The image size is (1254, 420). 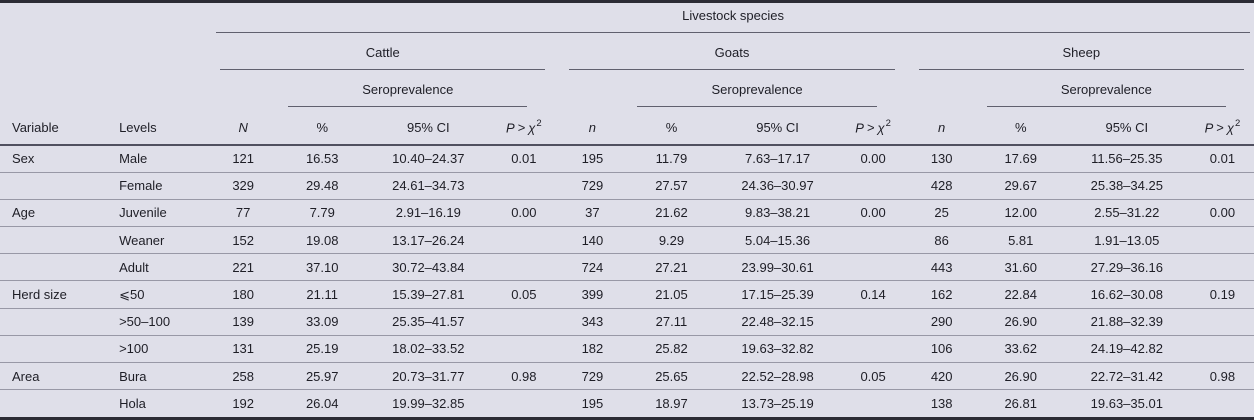 What do you see at coordinates (671, 294) in the screenshot?
I see `cell-goats-percent: 21.05` at bounding box center [671, 294].